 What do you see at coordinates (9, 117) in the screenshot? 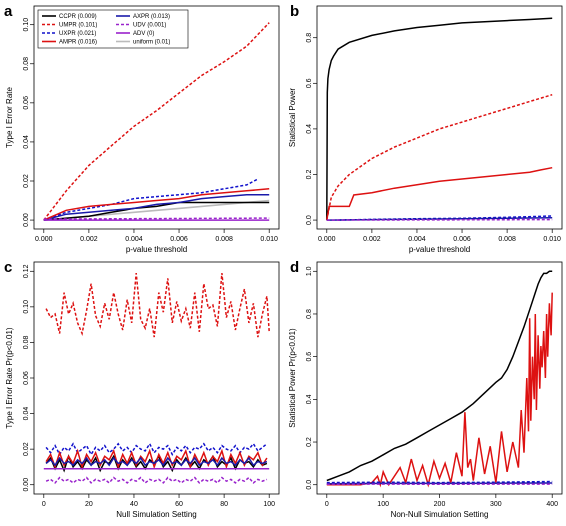
I see `y-axis-label: Type I Error Rate` at bounding box center [9, 117].